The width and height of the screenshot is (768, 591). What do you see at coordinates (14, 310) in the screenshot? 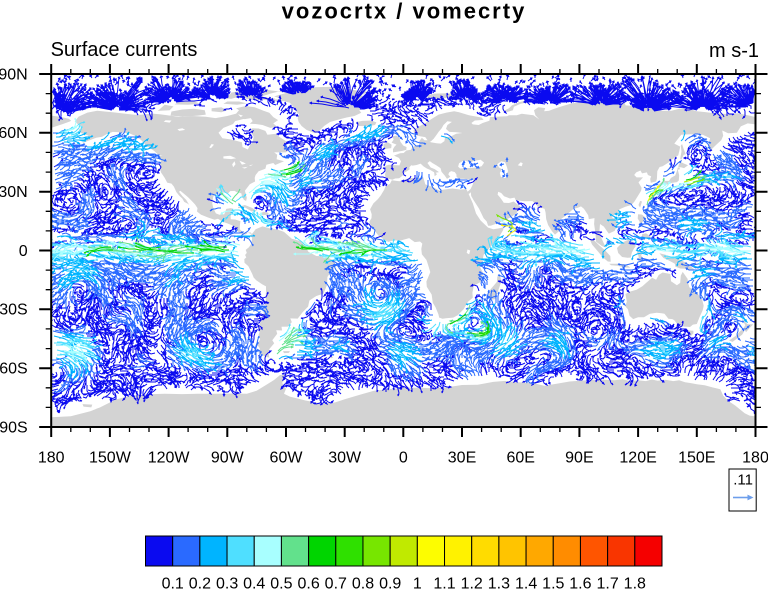
I see `svg-text: 30S` at bounding box center [14, 310].